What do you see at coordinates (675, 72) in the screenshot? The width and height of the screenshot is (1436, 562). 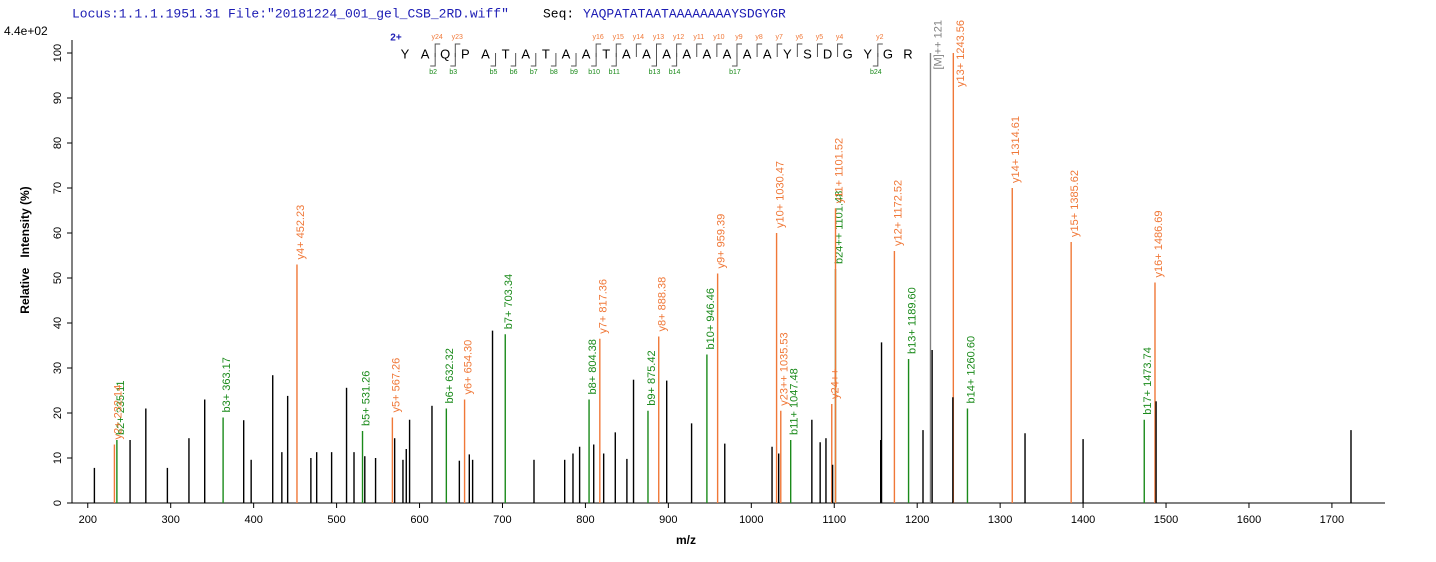 I see `b-ion-label: b14` at bounding box center [675, 72].